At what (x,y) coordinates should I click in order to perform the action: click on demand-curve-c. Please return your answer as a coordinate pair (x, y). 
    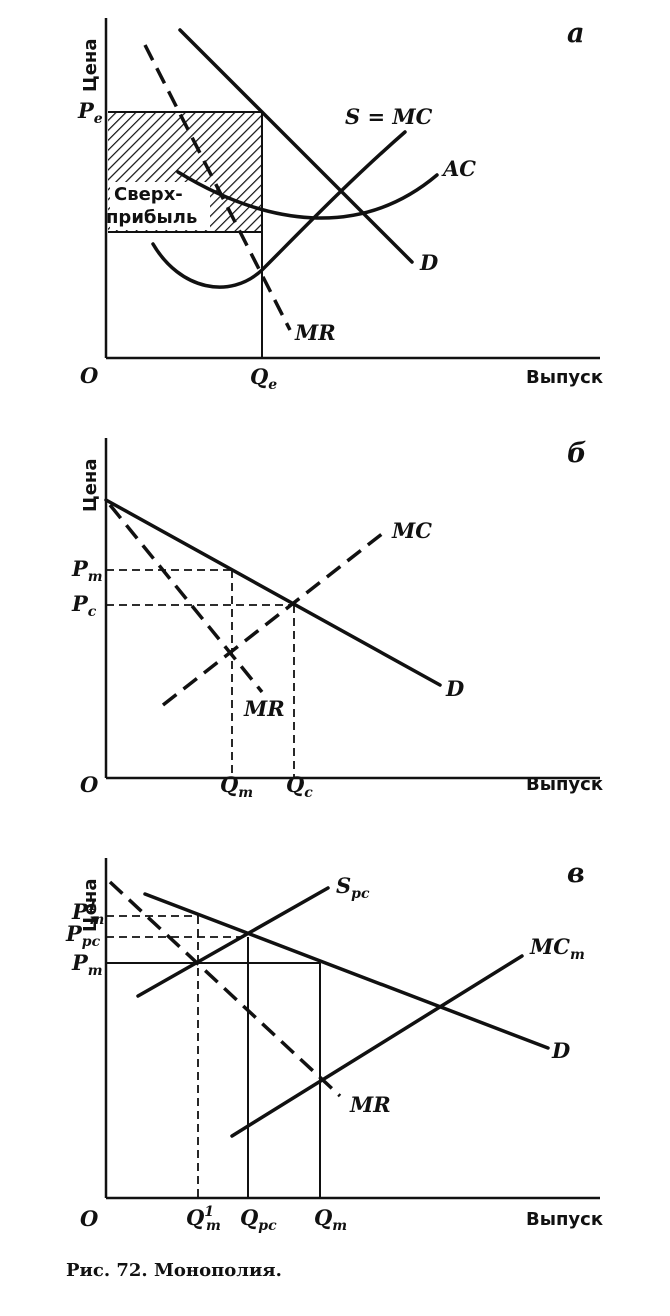
    Looking at the image, I should click on (346, 971).